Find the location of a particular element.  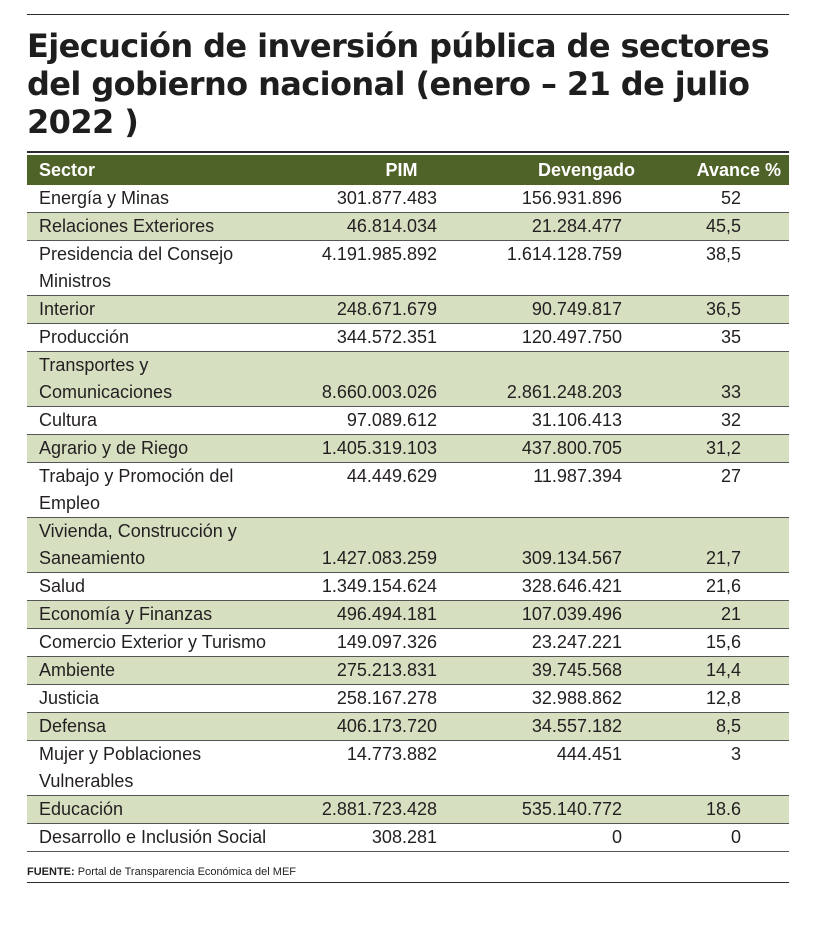

table-row: Ambiente 275.213.831 39.745.568 14,4 is located at coordinates (408, 670).